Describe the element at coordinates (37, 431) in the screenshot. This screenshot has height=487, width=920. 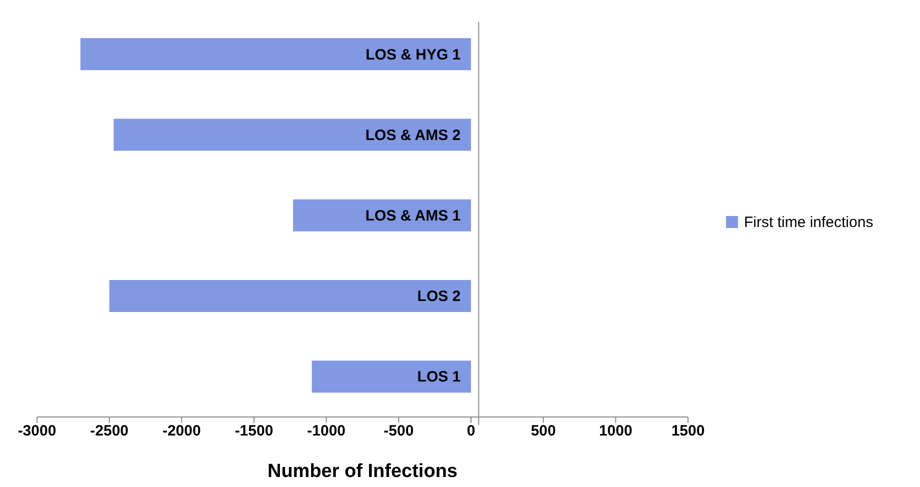
I see `x-tick-label: -3000` at that location.